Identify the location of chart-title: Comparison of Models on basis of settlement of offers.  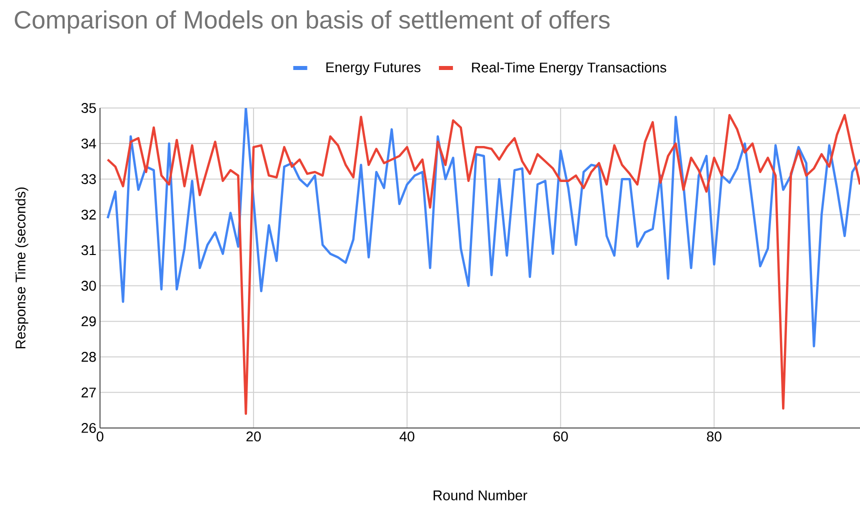
(312, 22).